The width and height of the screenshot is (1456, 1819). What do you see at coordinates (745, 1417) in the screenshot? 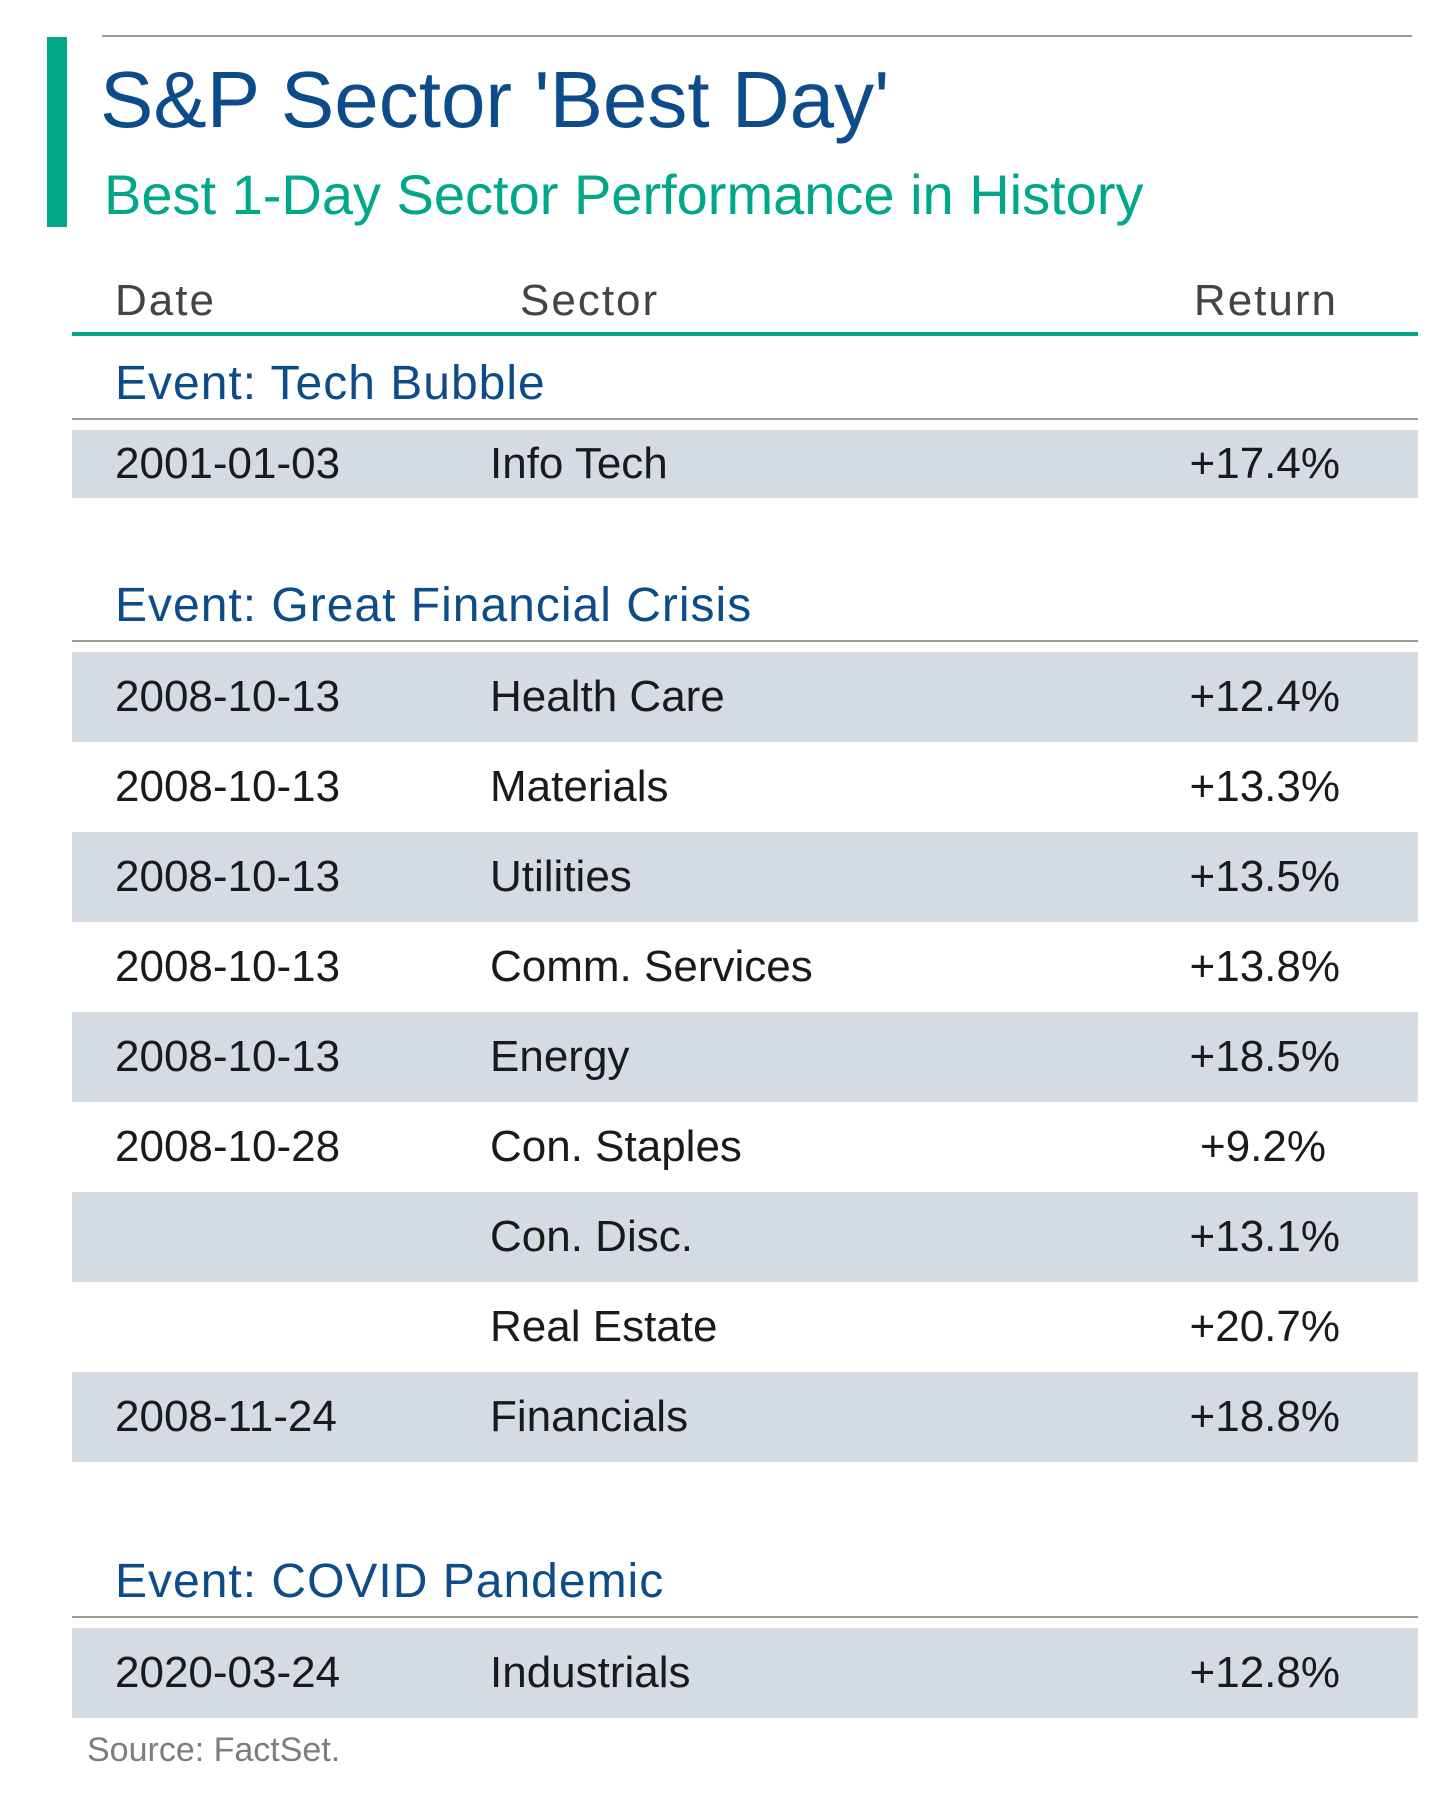
I see `table-row: 2008-11-24 Financials +18.8%` at bounding box center [745, 1417].